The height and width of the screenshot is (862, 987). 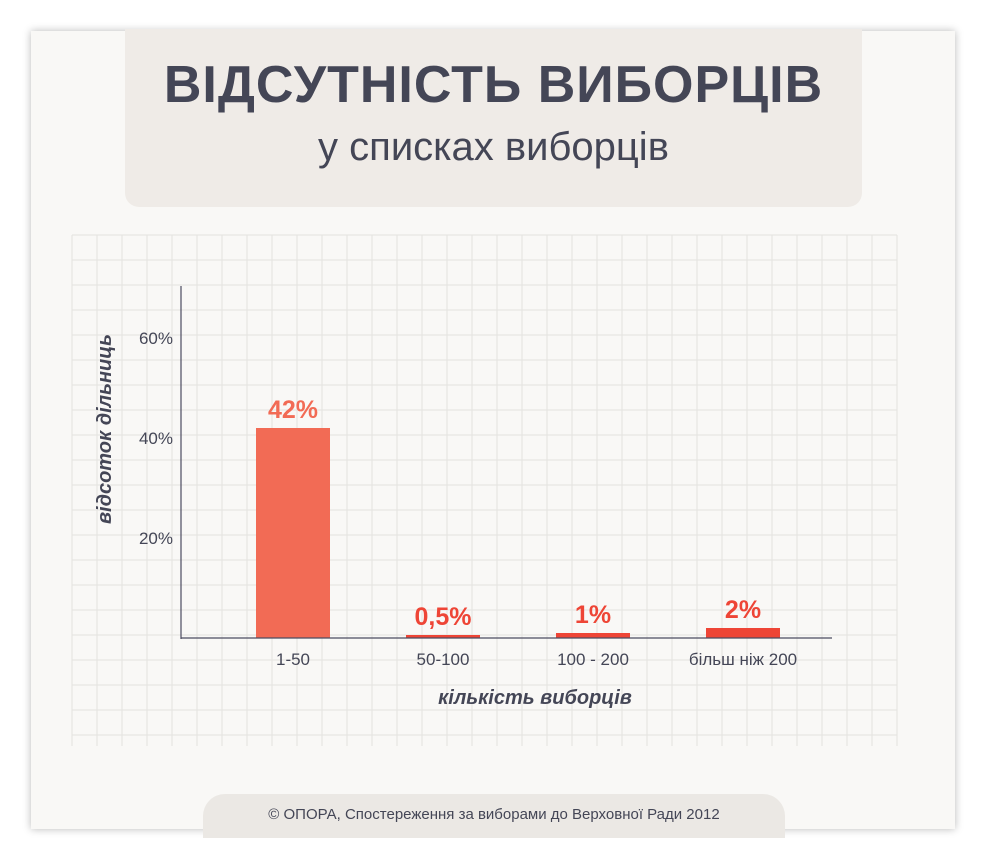 What do you see at coordinates (536, 659) in the screenshot?
I see `x-axis-ticks: 1-50 50-100 100 - 200 більш ніж 200` at bounding box center [536, 659].